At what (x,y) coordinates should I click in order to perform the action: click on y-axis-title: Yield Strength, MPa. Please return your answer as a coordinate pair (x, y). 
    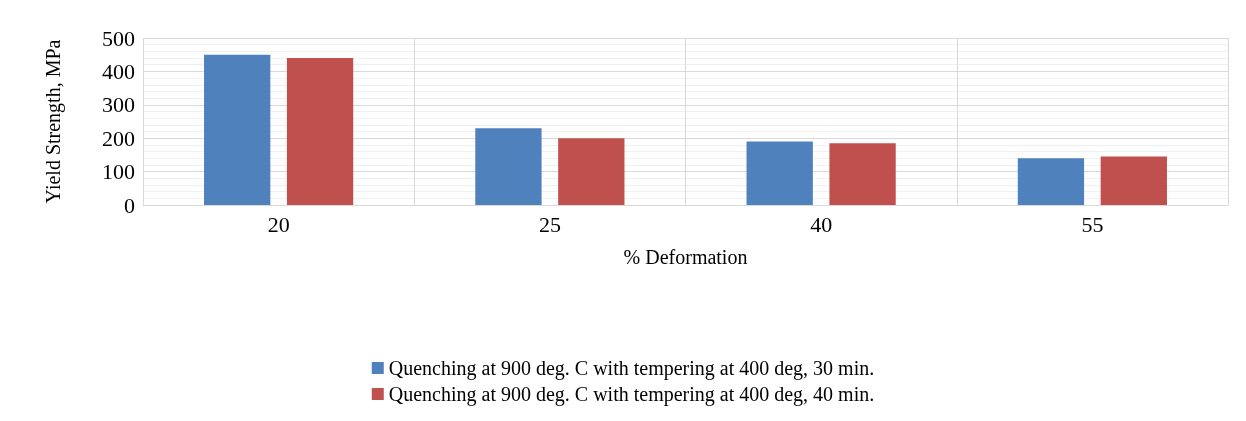
    Looking at the image, I should click on (53, 121).